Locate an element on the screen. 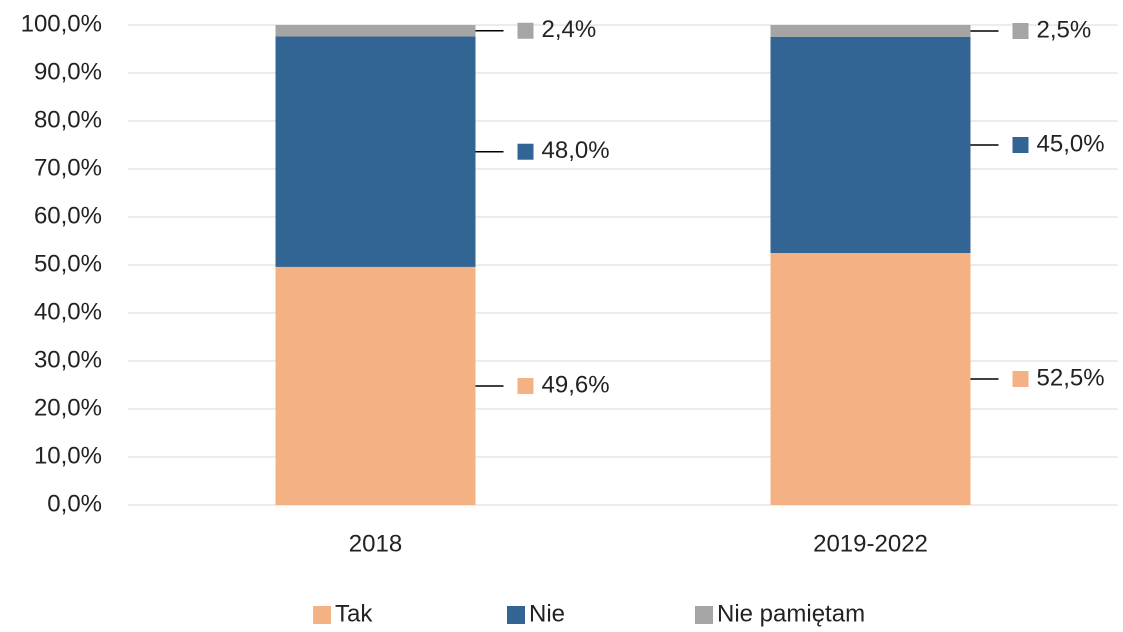 This screenshot has height=632, width=1123. data-label: 49,6% is located at coordinates (576, 384).